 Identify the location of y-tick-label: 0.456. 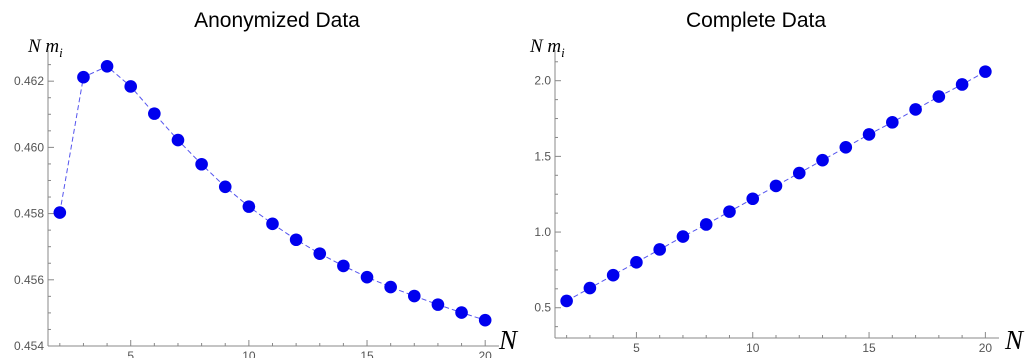
(29, 280).